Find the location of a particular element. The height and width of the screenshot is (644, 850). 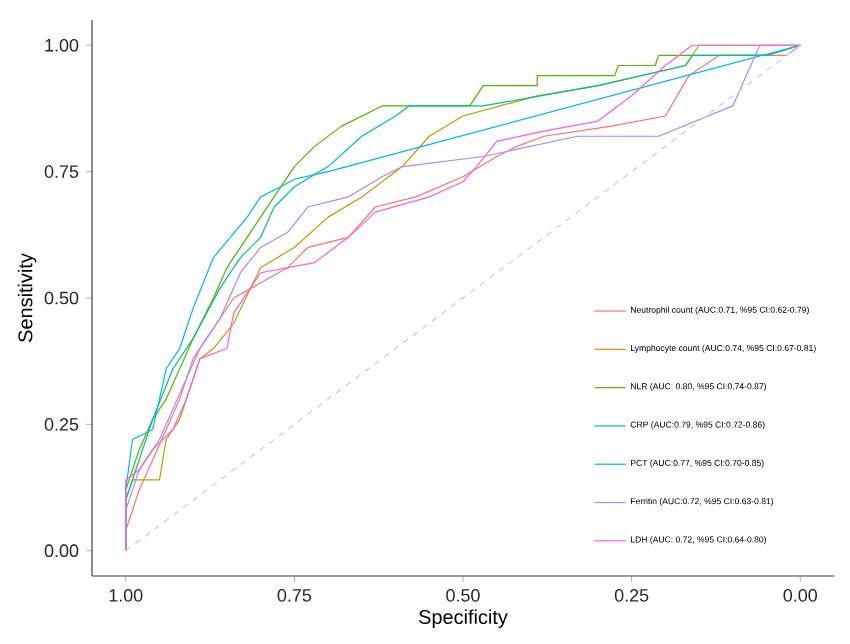

y-tick-label: 0.50 is located at coordinates (61, 298).